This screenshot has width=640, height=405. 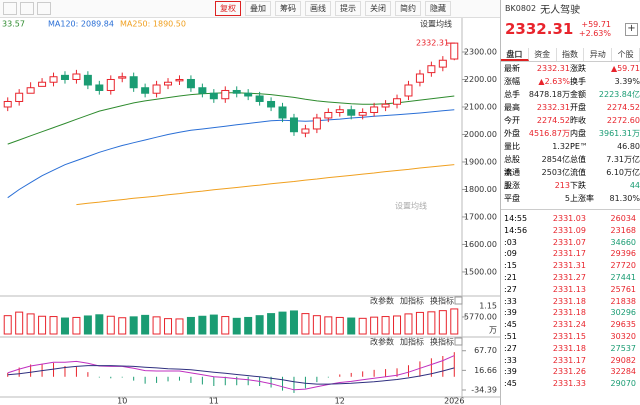 I want to click on tick-volume: 29635, so click(x=623, y=325).